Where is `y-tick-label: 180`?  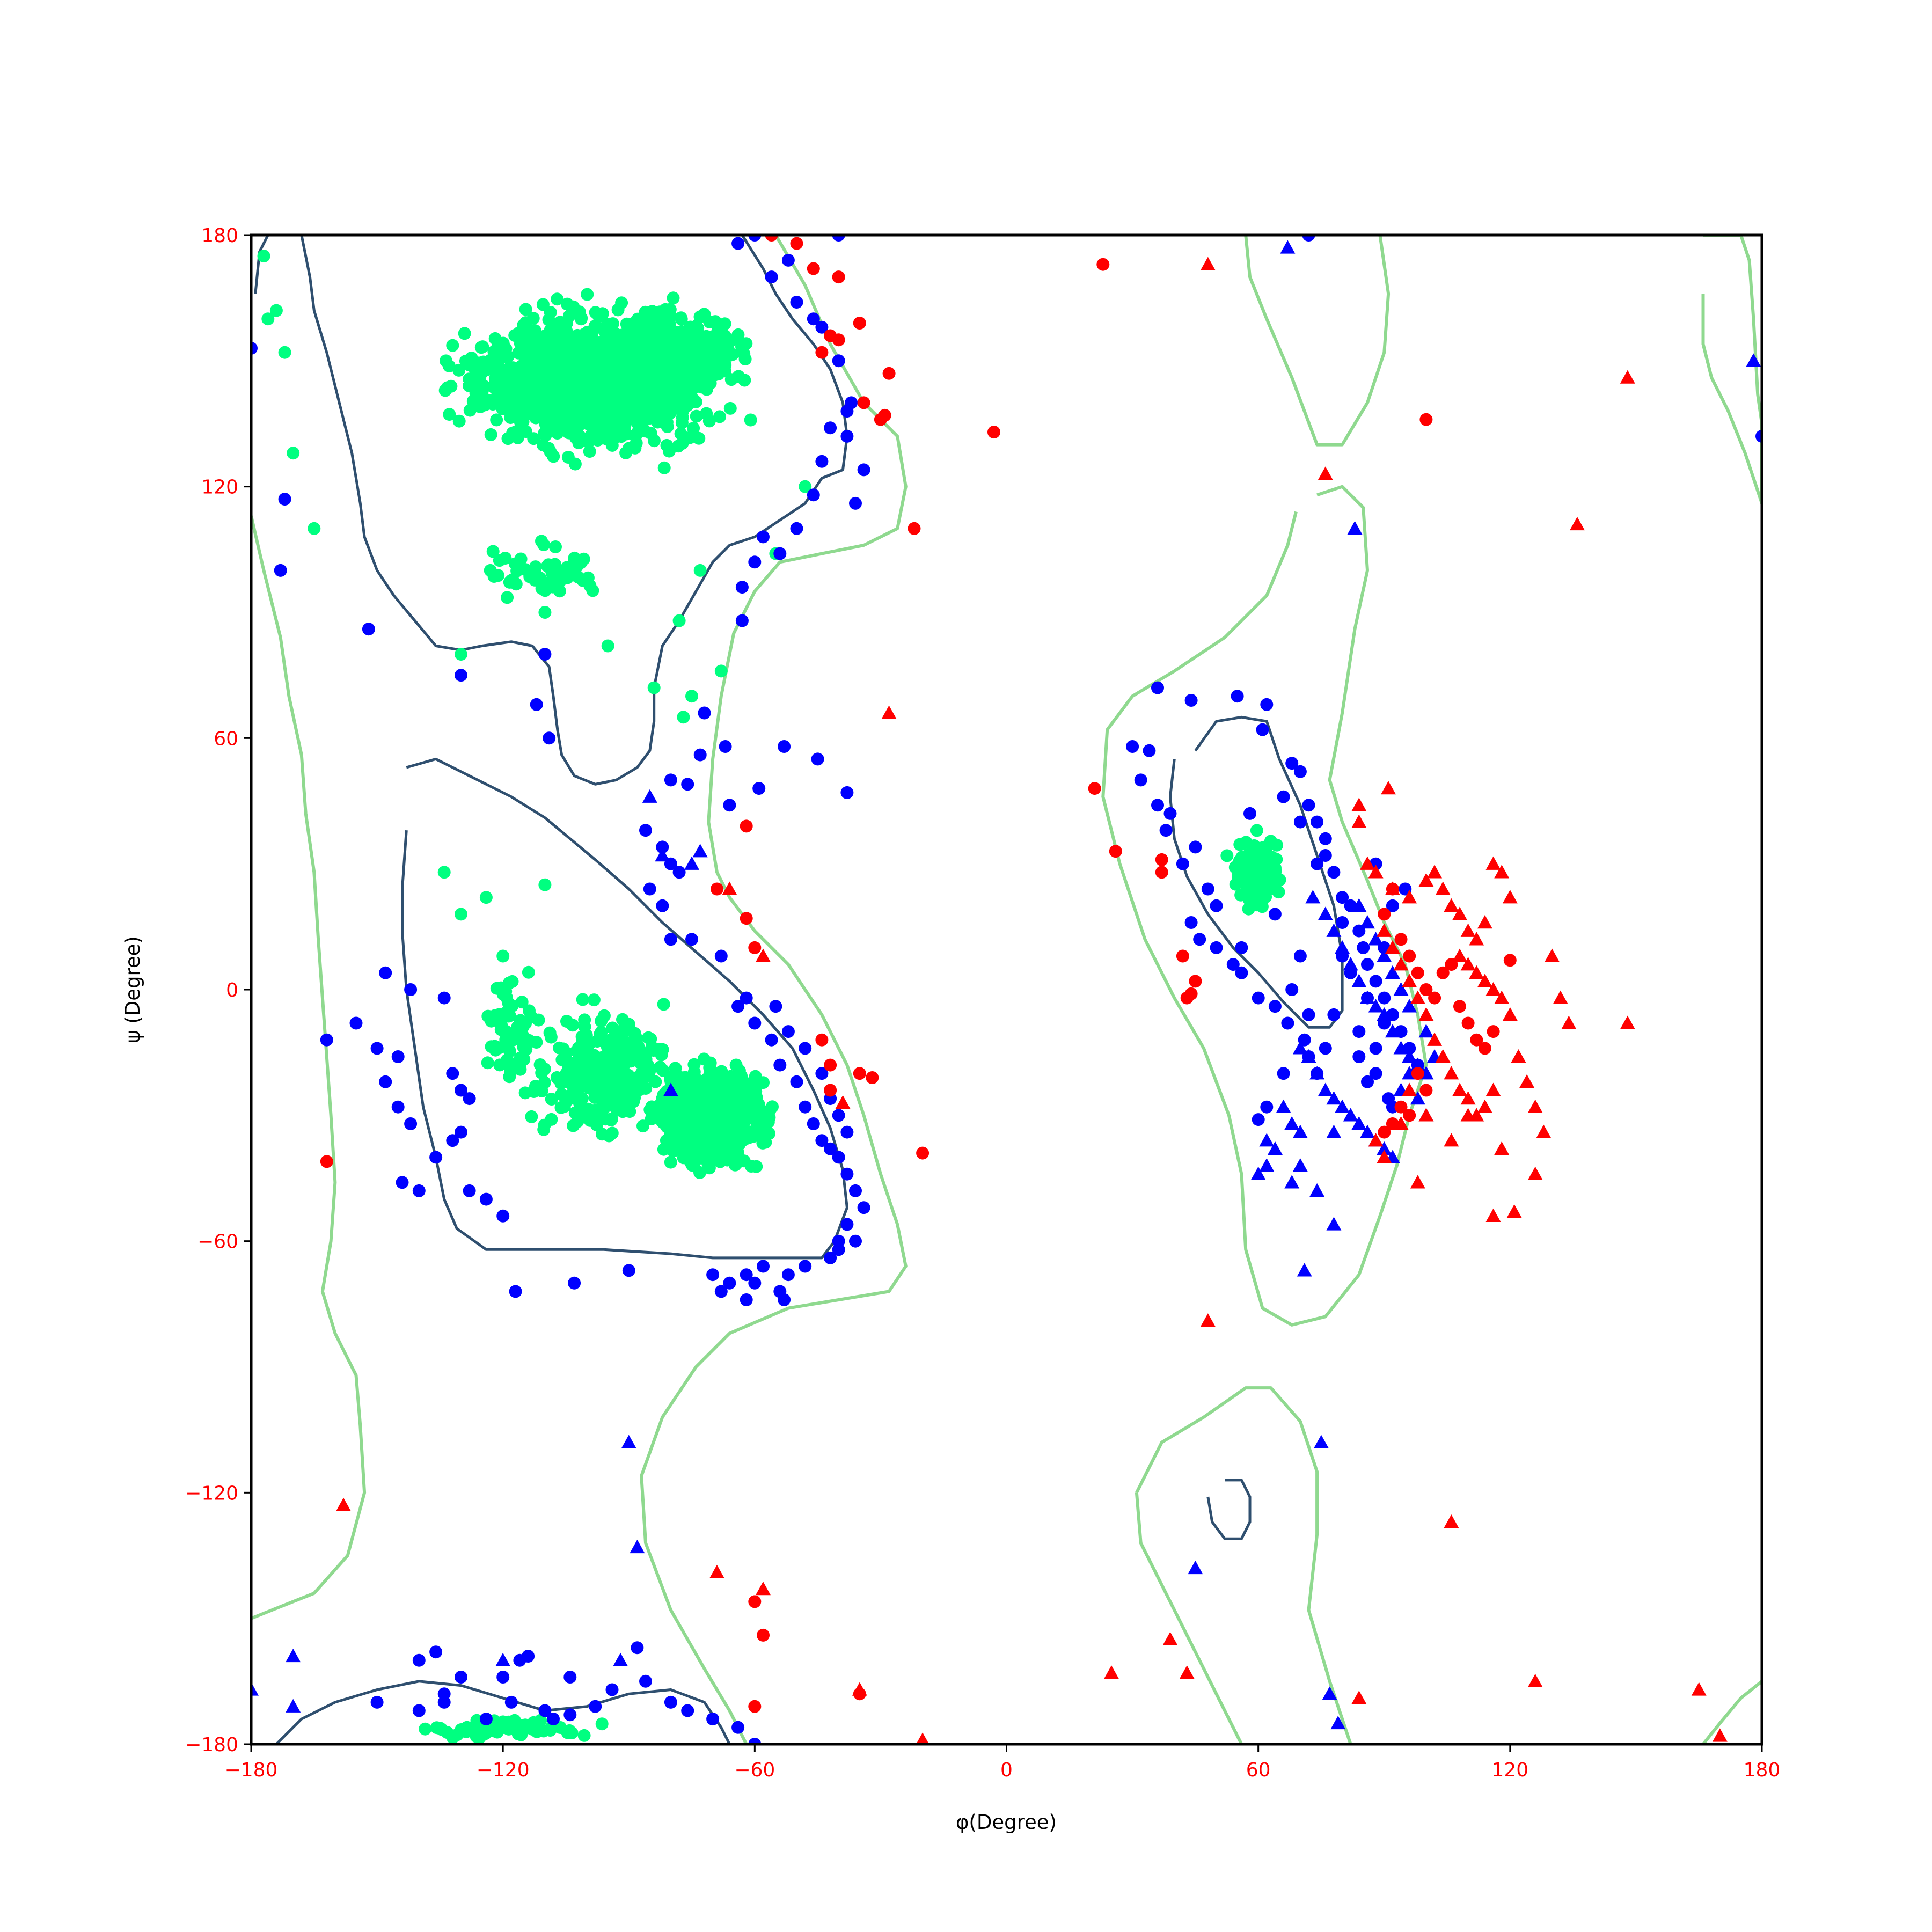 y-tick-label: 180 is located at coordinates (219, 236).